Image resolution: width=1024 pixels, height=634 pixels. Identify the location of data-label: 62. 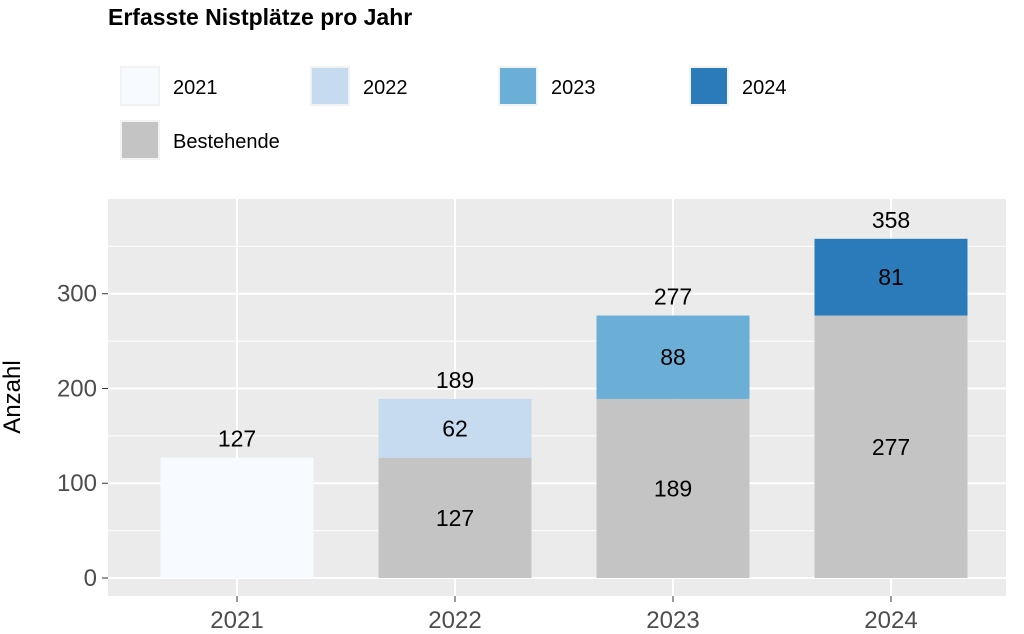
(455, 428).